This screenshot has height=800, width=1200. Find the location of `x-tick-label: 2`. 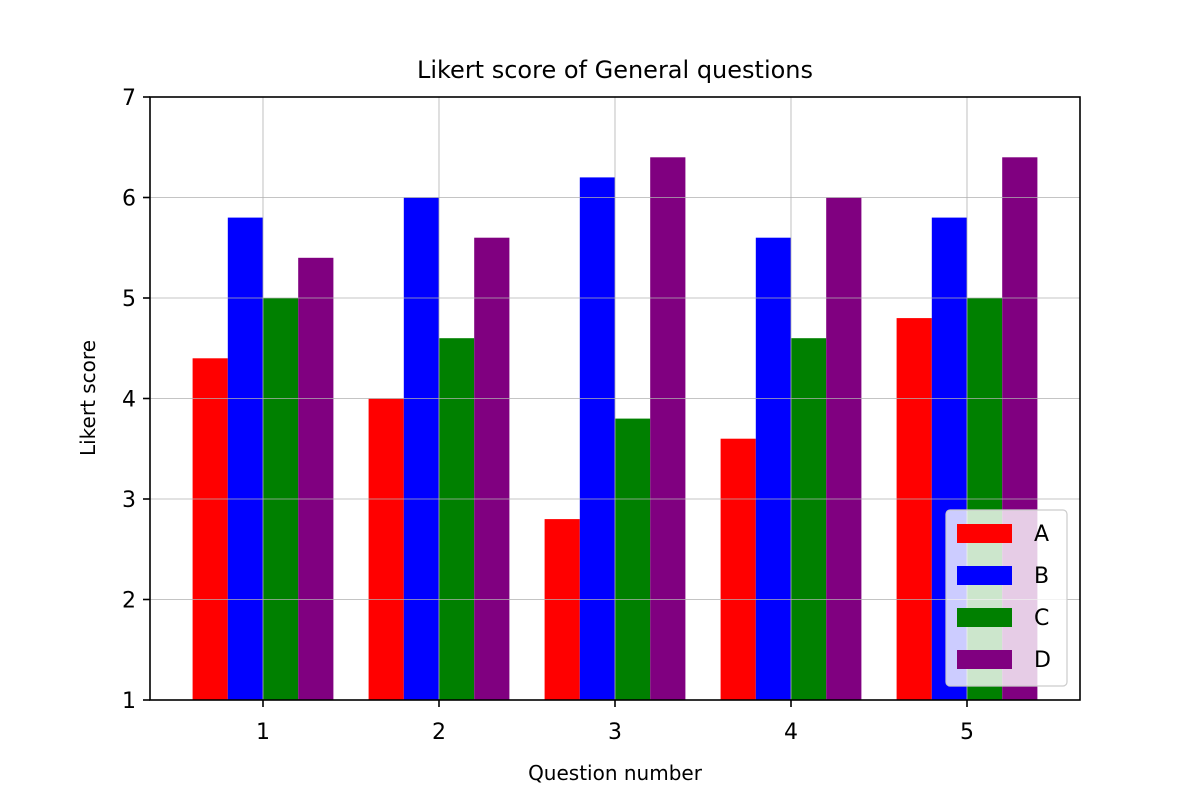

x-tick-label: 2 is located at coordinates (439, 732).